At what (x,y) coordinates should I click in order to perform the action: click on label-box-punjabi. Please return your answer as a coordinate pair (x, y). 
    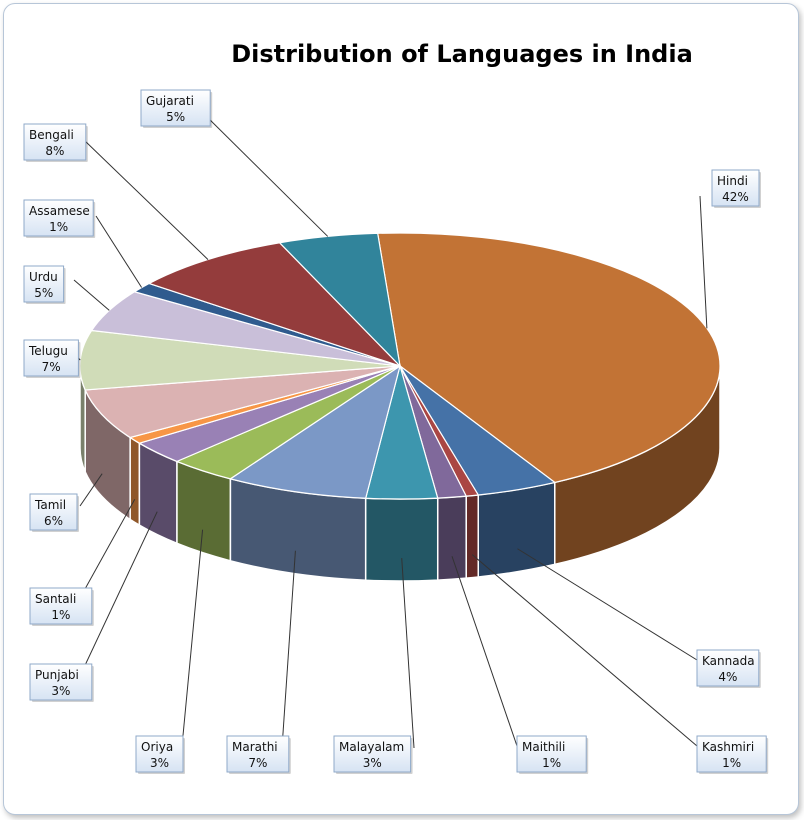
    Looking at the image, I should click on (61, 682).